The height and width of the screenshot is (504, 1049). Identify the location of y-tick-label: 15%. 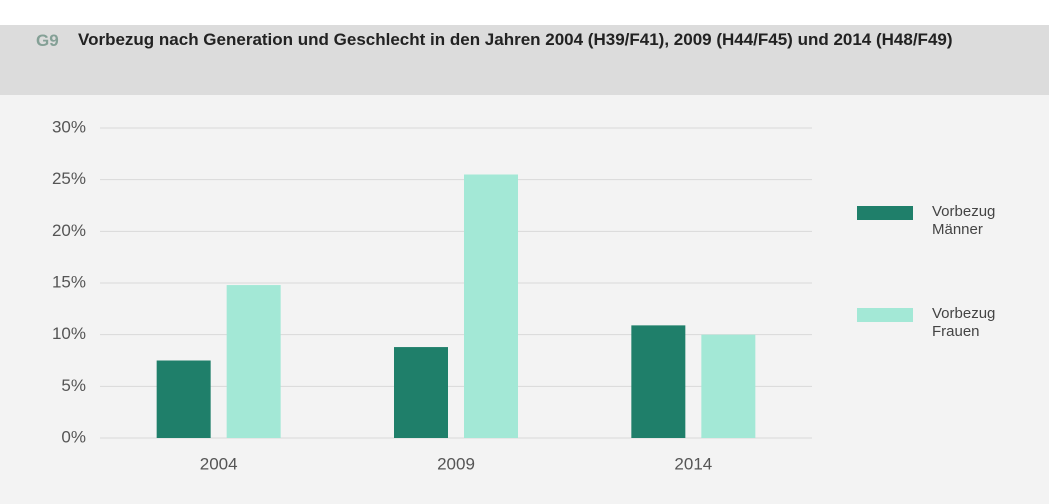
(69, 281).